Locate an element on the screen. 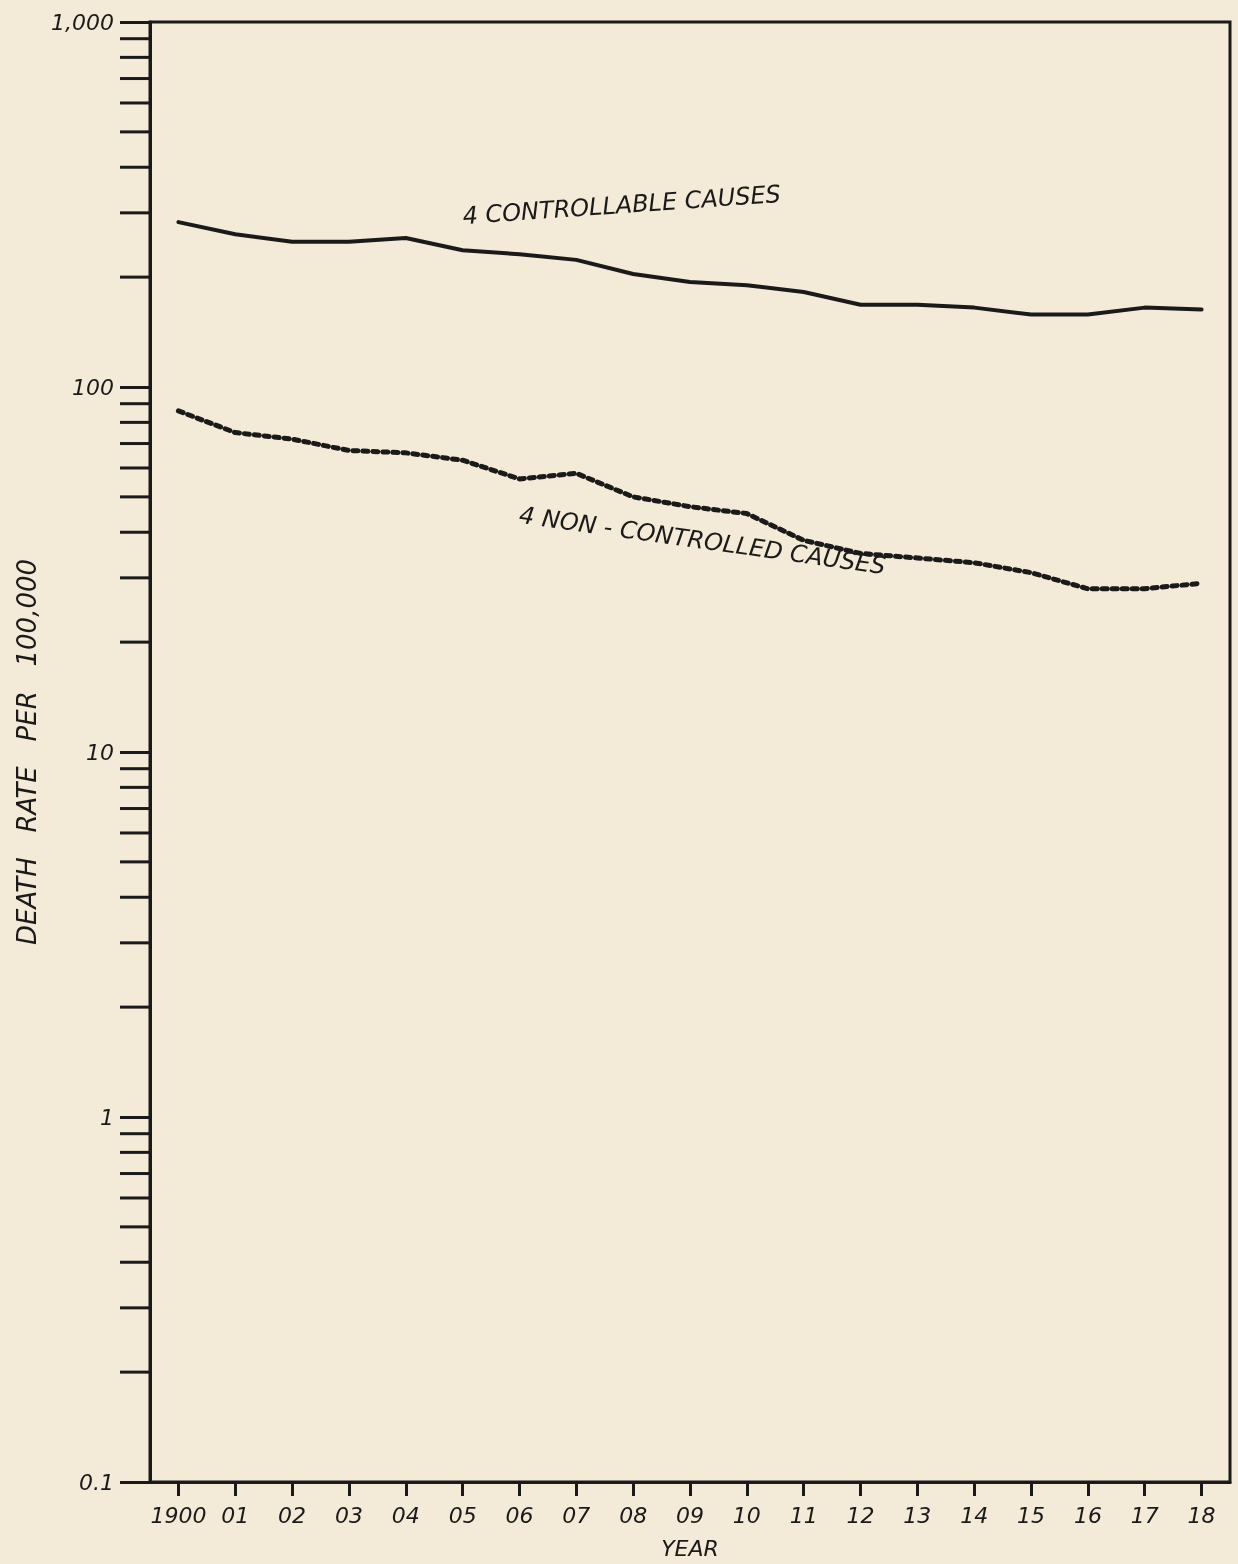  x-tick-label: 09 is located at coordinates (690, 1515).